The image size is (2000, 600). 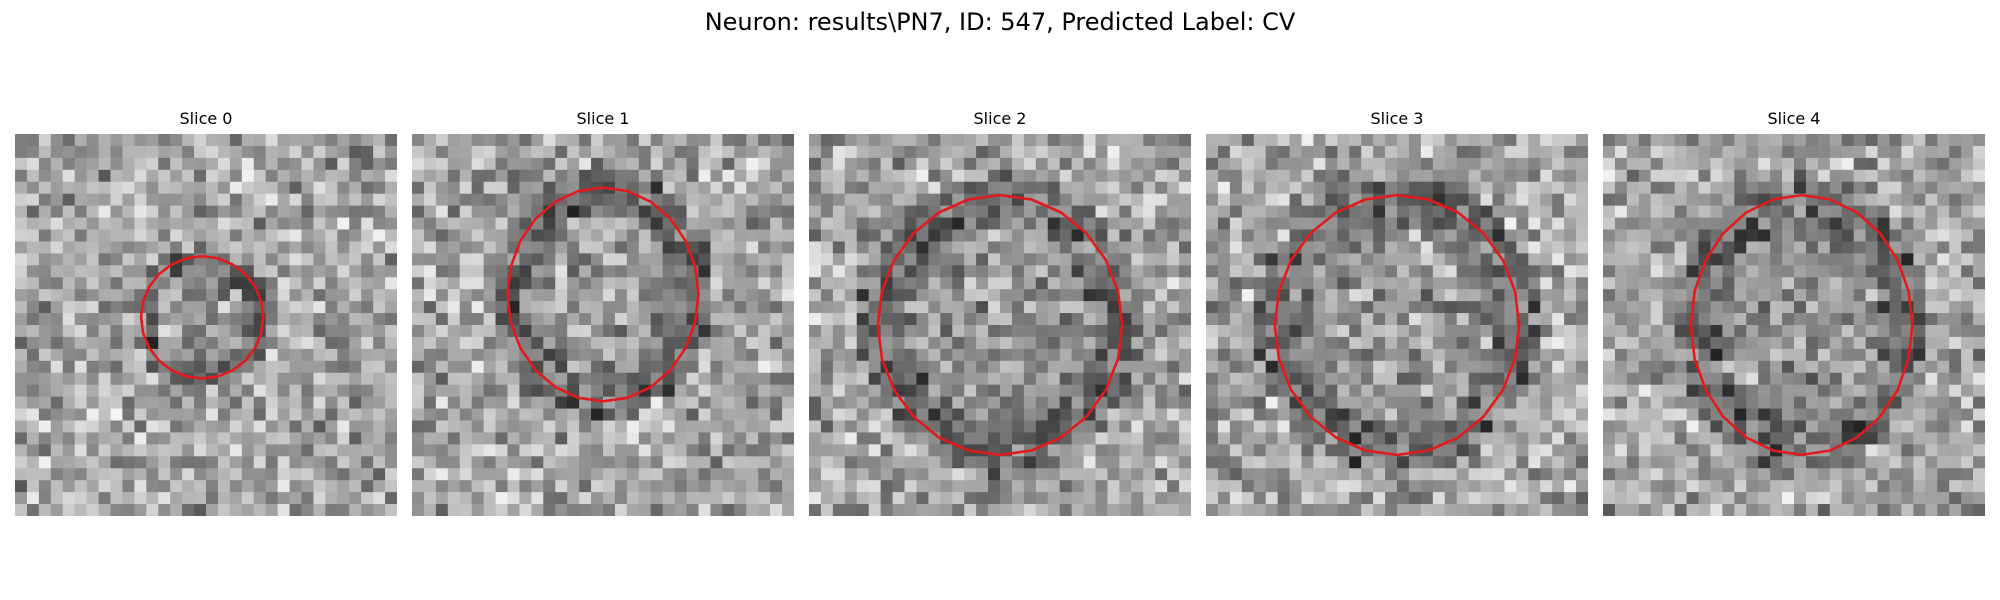 What do you see at coordinates (206, 118) in the screenshot?
I see `slice-title-0: Slice 0` at bounding box center [206, 118].